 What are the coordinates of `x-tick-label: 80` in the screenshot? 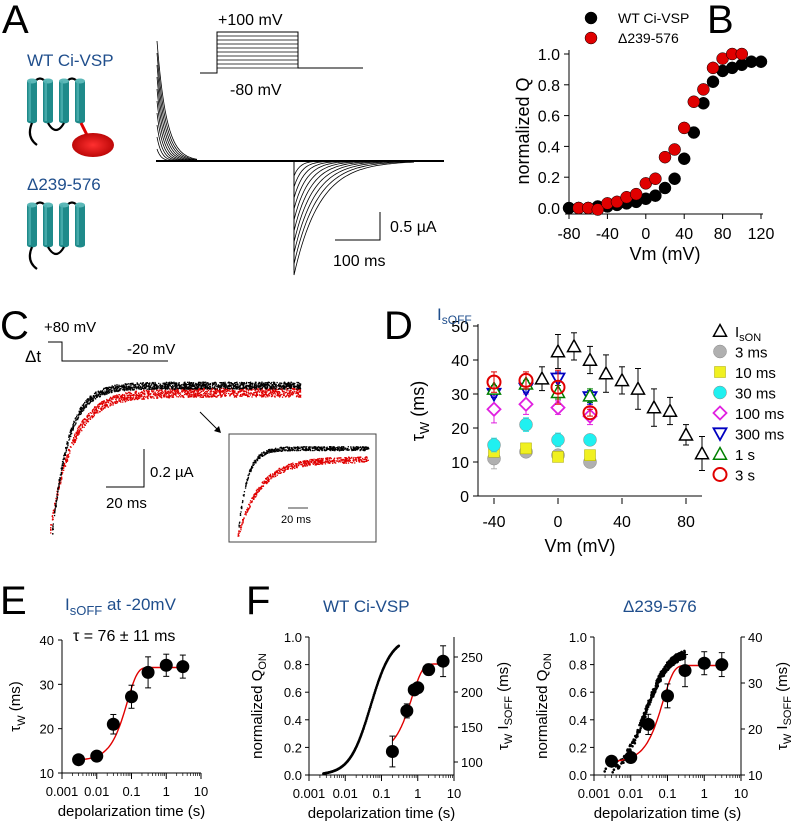 It's located at (686, 522).